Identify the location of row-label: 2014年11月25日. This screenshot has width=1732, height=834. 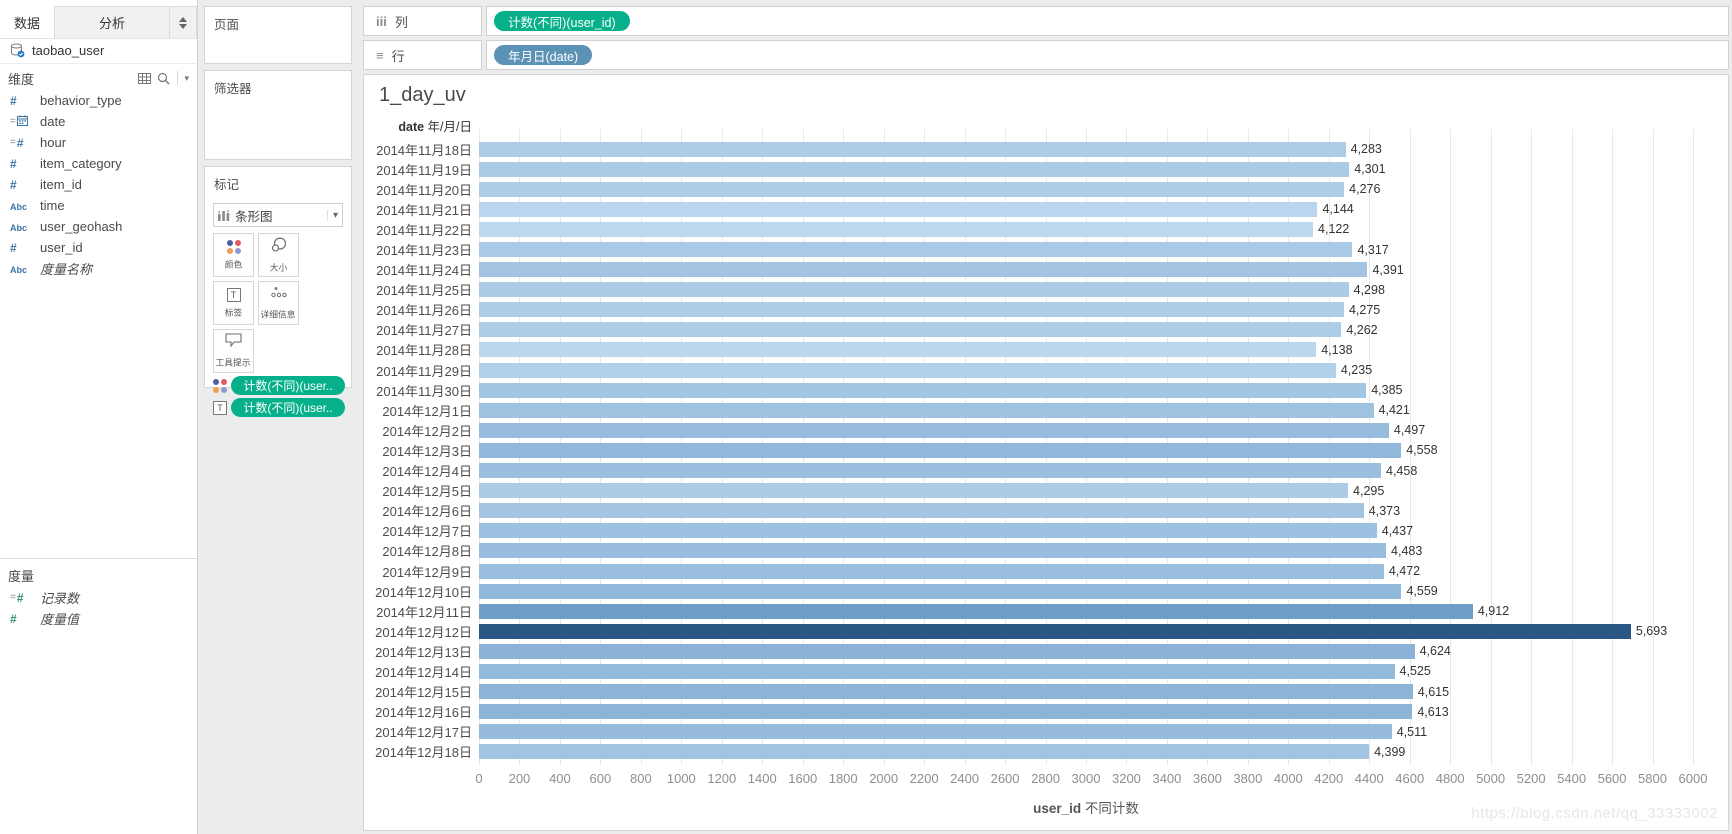
(424, 291).